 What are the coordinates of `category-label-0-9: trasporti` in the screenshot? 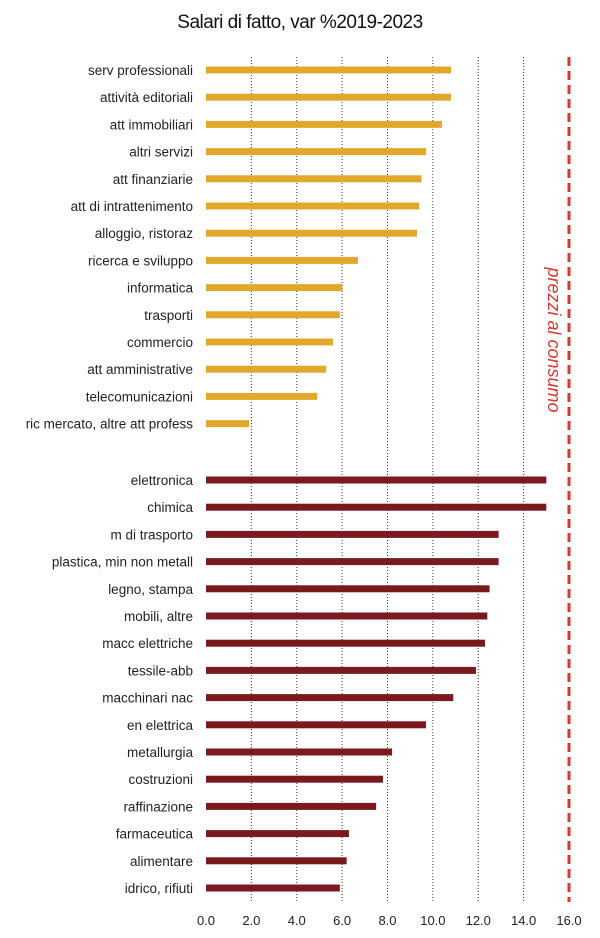 It's located at (168, 315).